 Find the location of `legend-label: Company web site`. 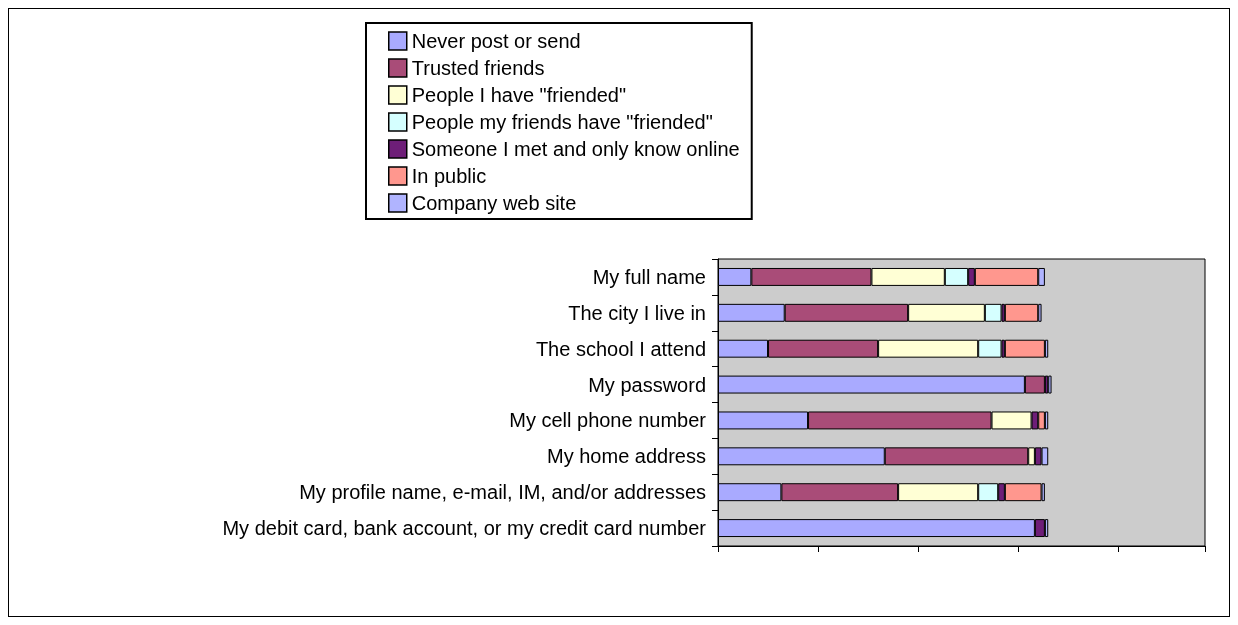

legend-label: Company web site is located at coordinates (494, 203).